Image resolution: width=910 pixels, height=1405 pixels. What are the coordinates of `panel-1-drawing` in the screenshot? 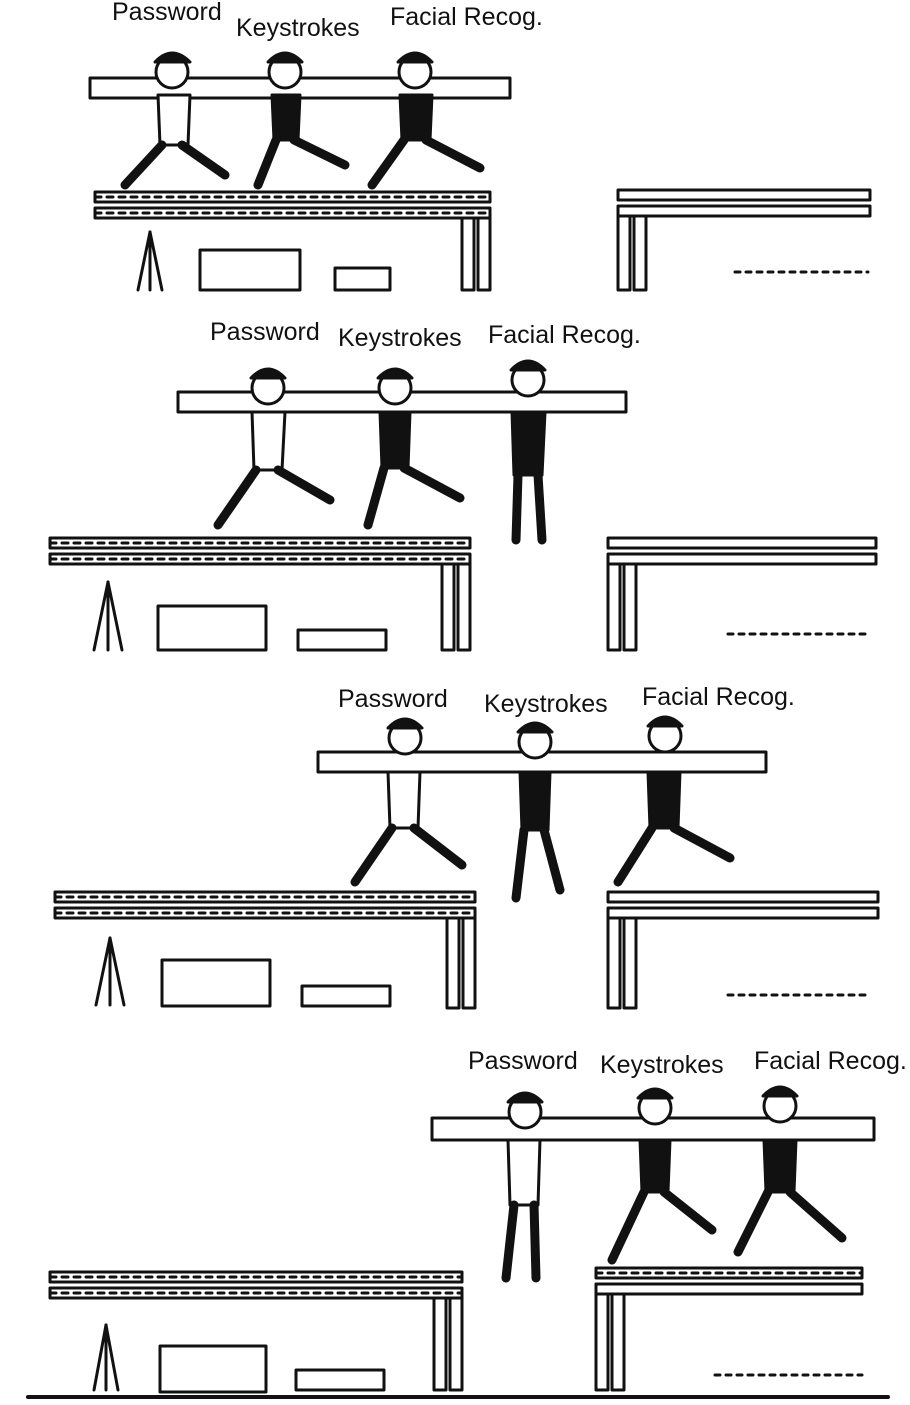 It's located at (480, 171).